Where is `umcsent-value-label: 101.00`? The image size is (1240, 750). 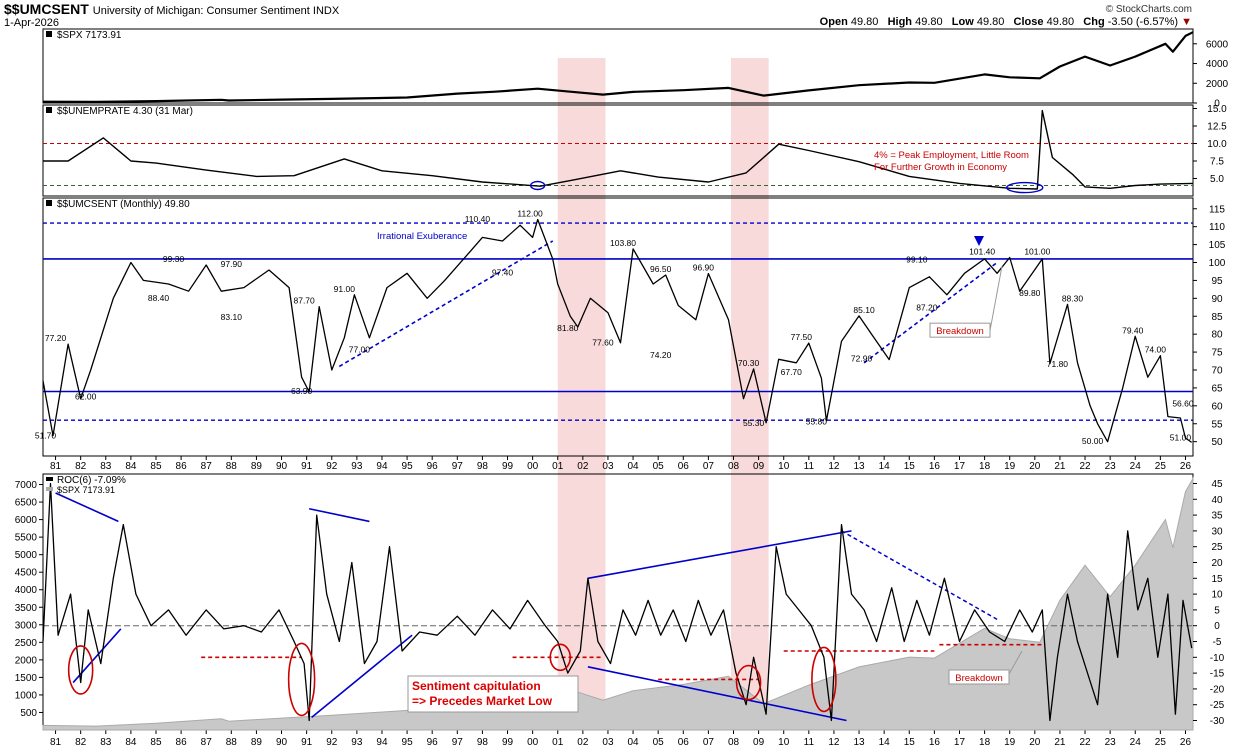
umcsent-value-label: 101.00 is located at coordinates (1037, 251).